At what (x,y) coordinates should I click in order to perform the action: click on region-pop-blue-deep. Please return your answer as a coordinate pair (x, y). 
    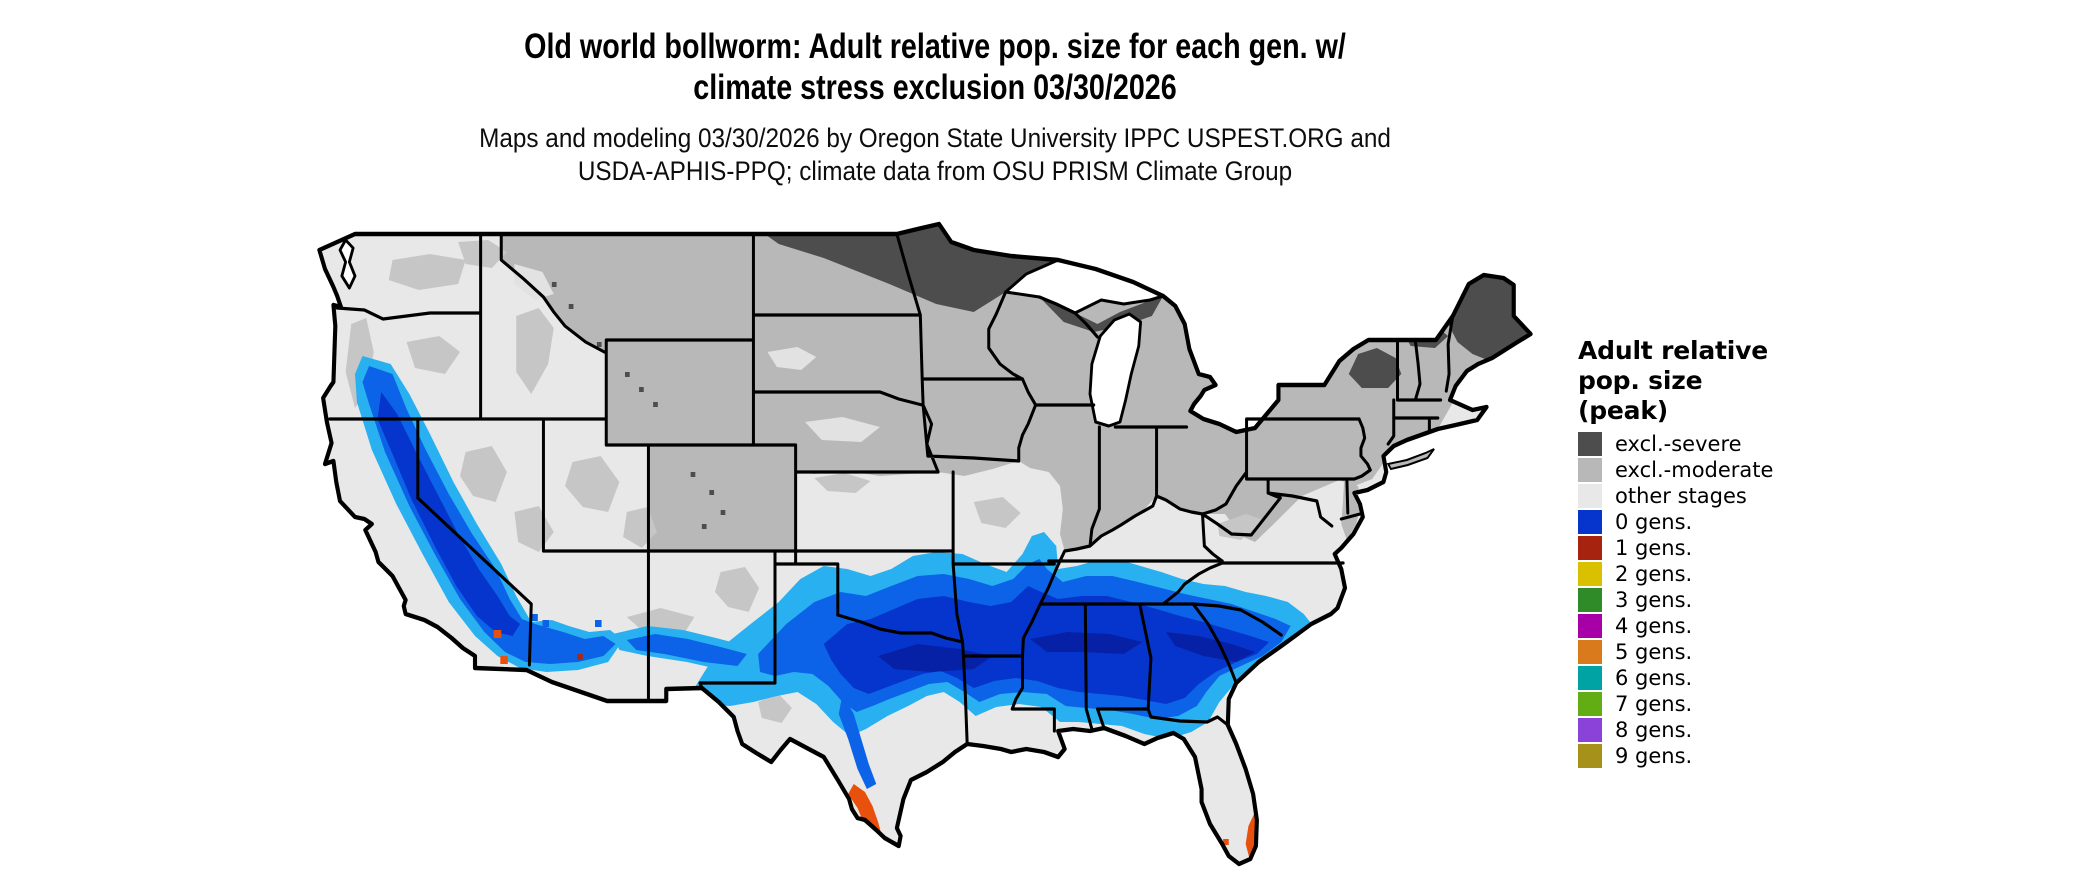
    Looking at the image, I should click on (823, 548).